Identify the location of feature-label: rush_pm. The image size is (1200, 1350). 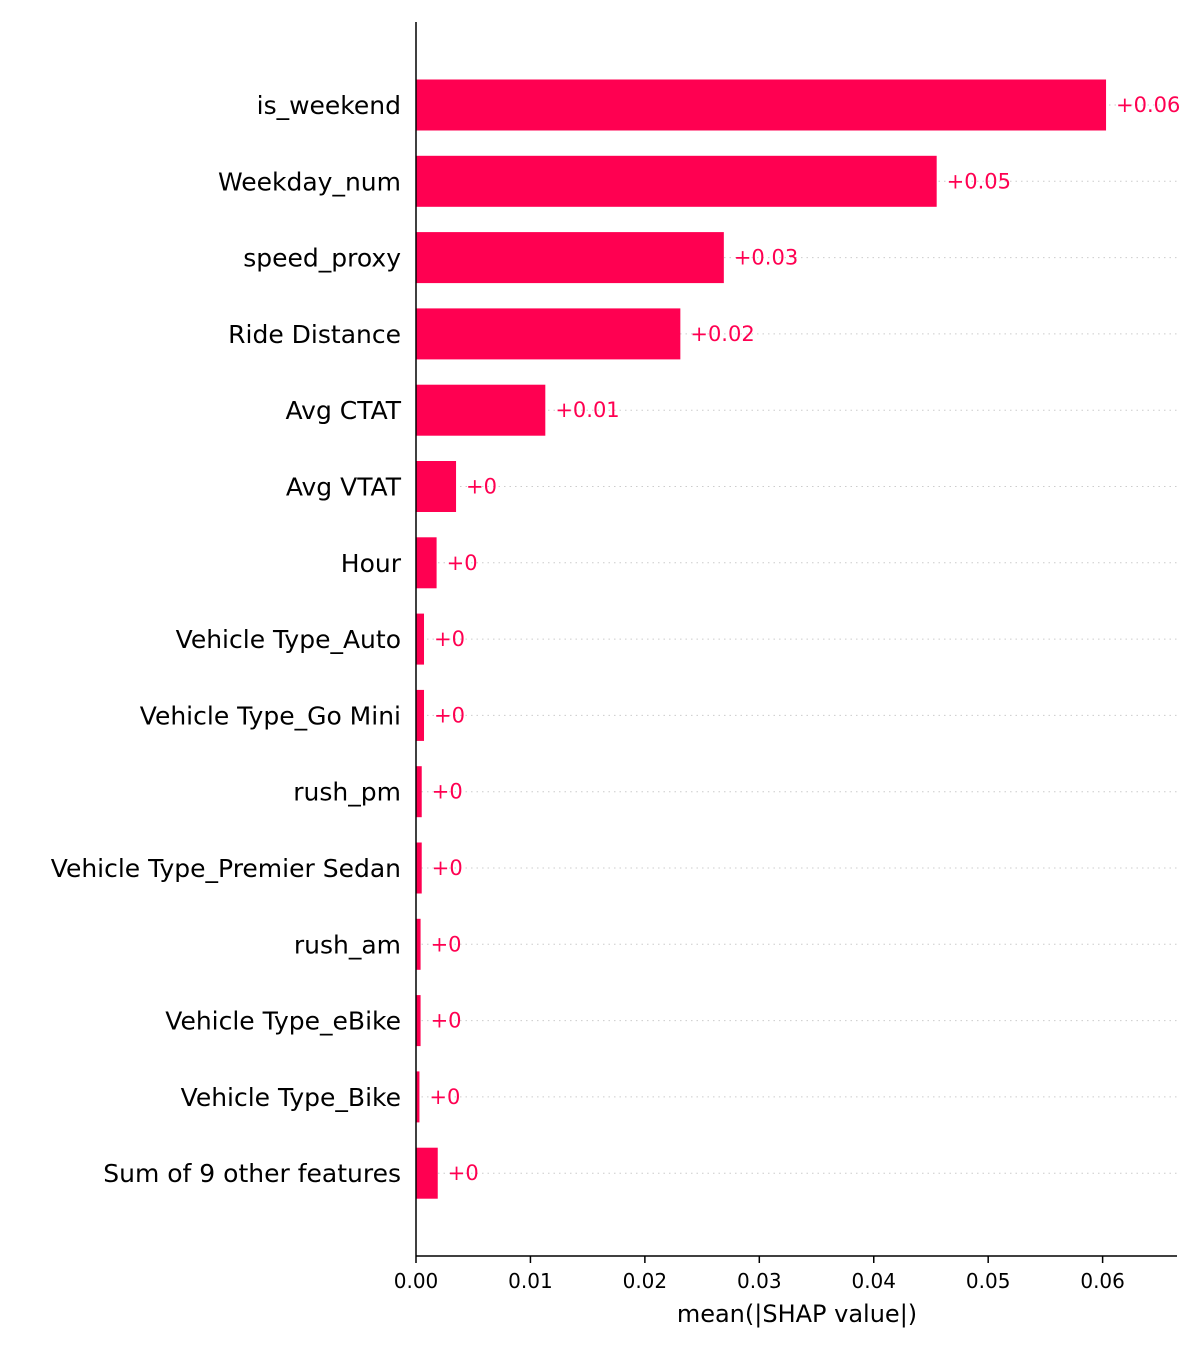
(347, 792).